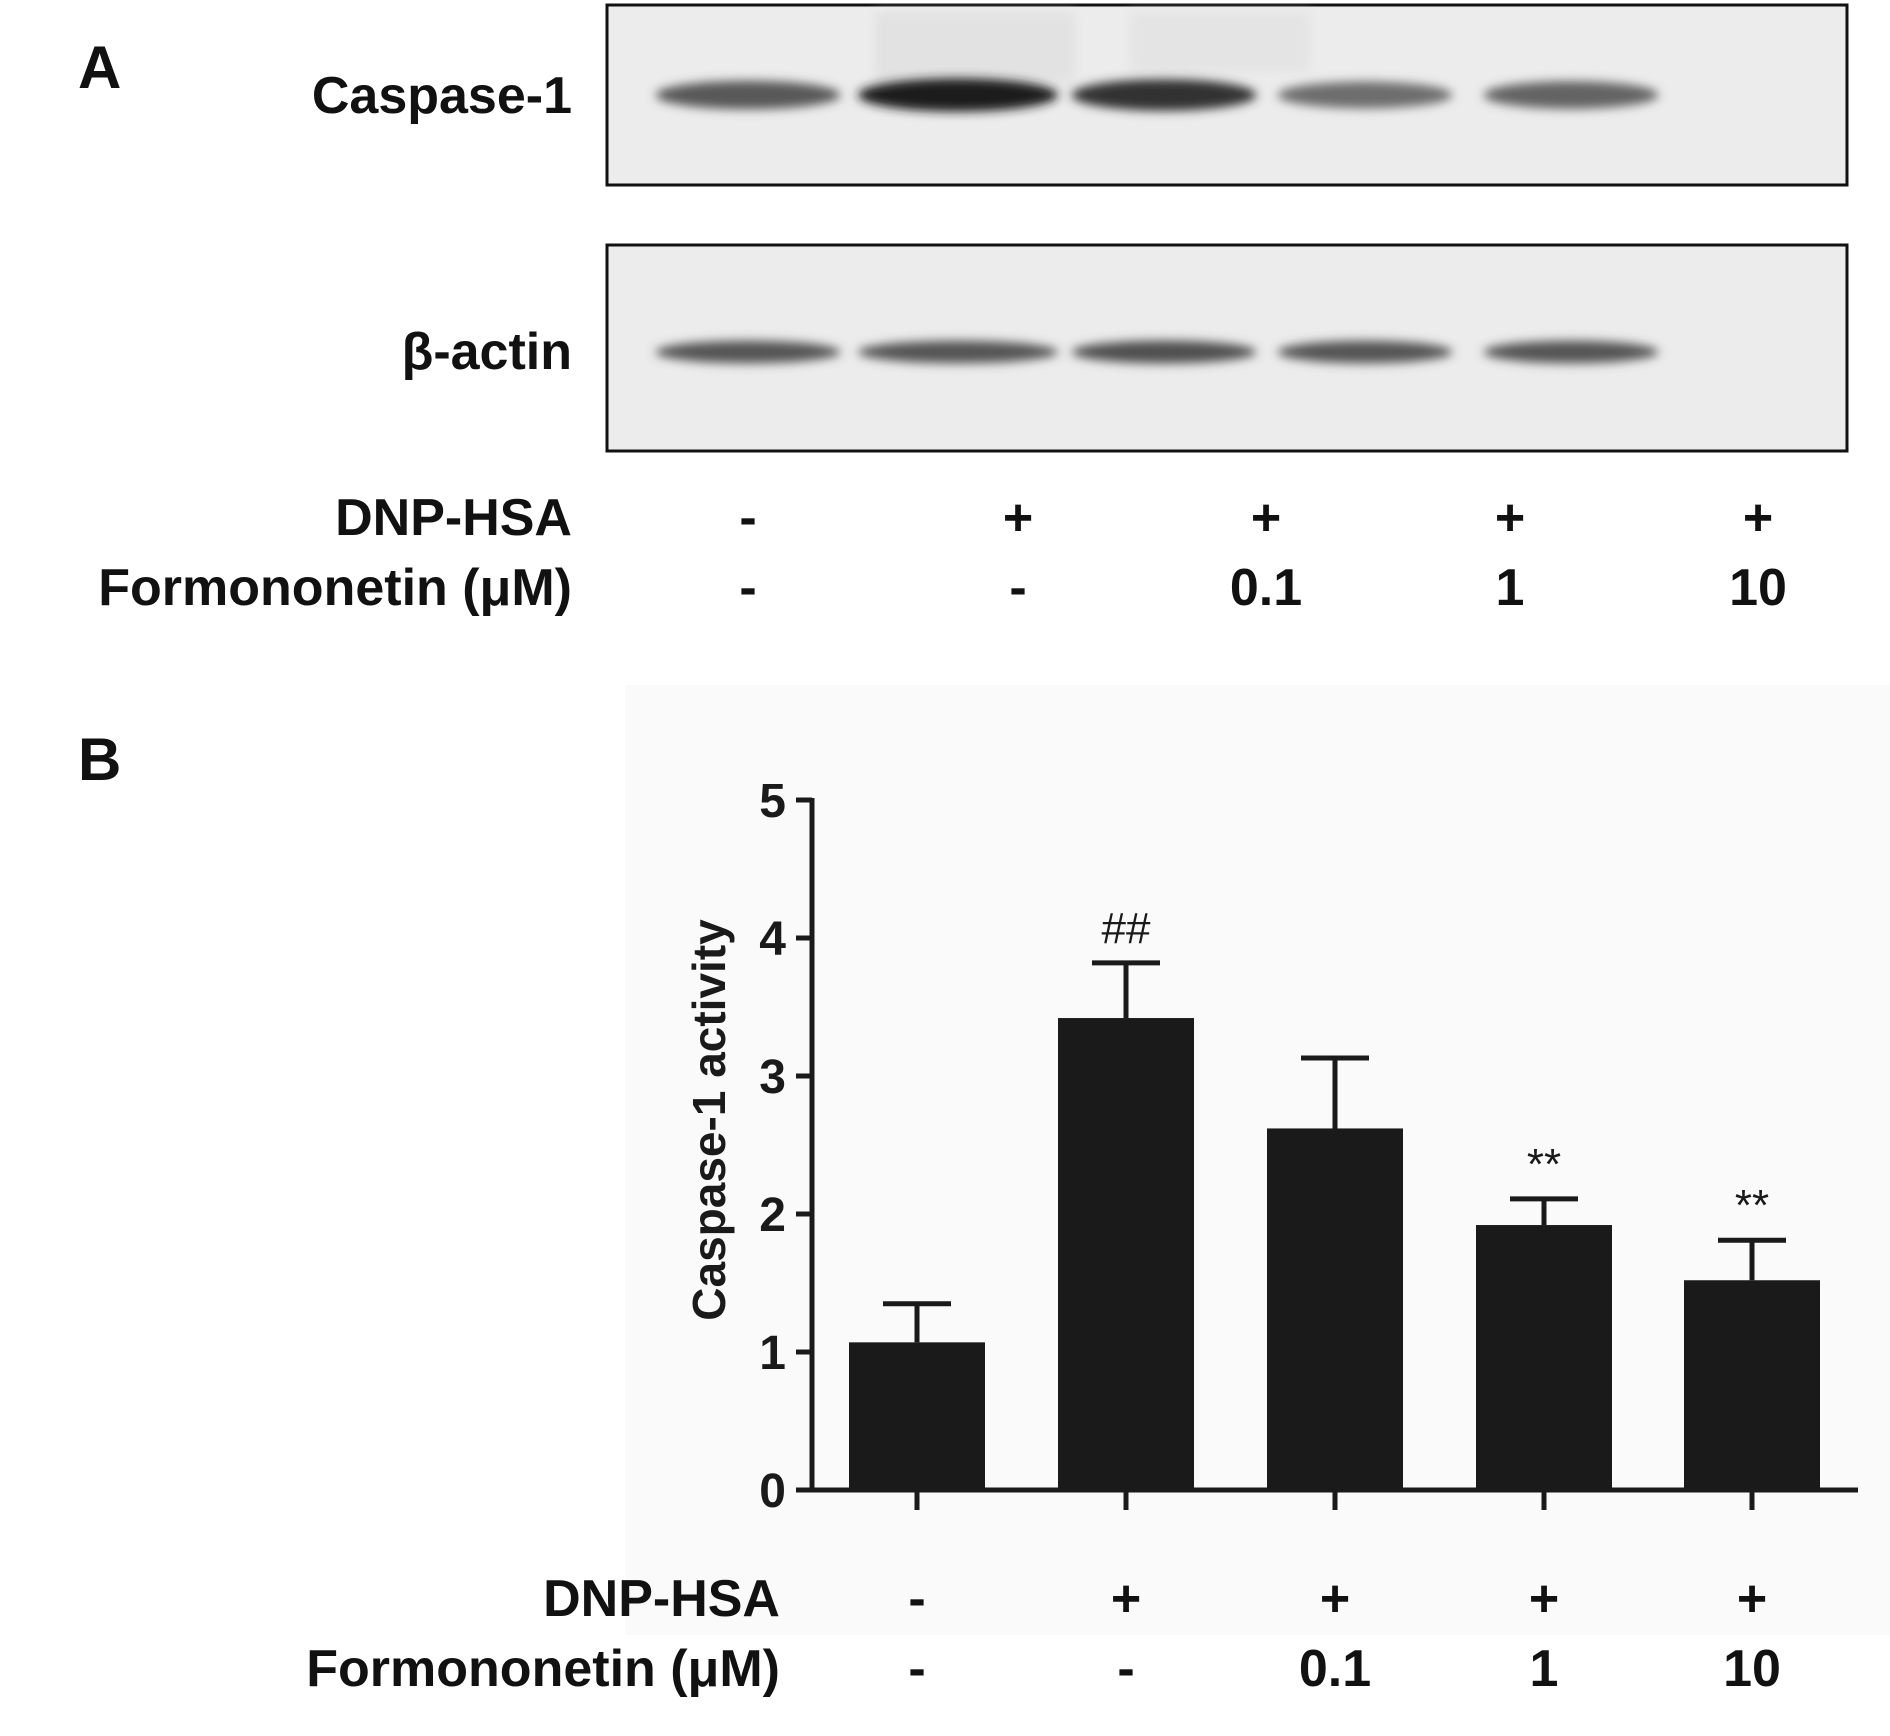  I want to click on panel-b-dnp-hsa-value-3: +, so click(1544, 1599).